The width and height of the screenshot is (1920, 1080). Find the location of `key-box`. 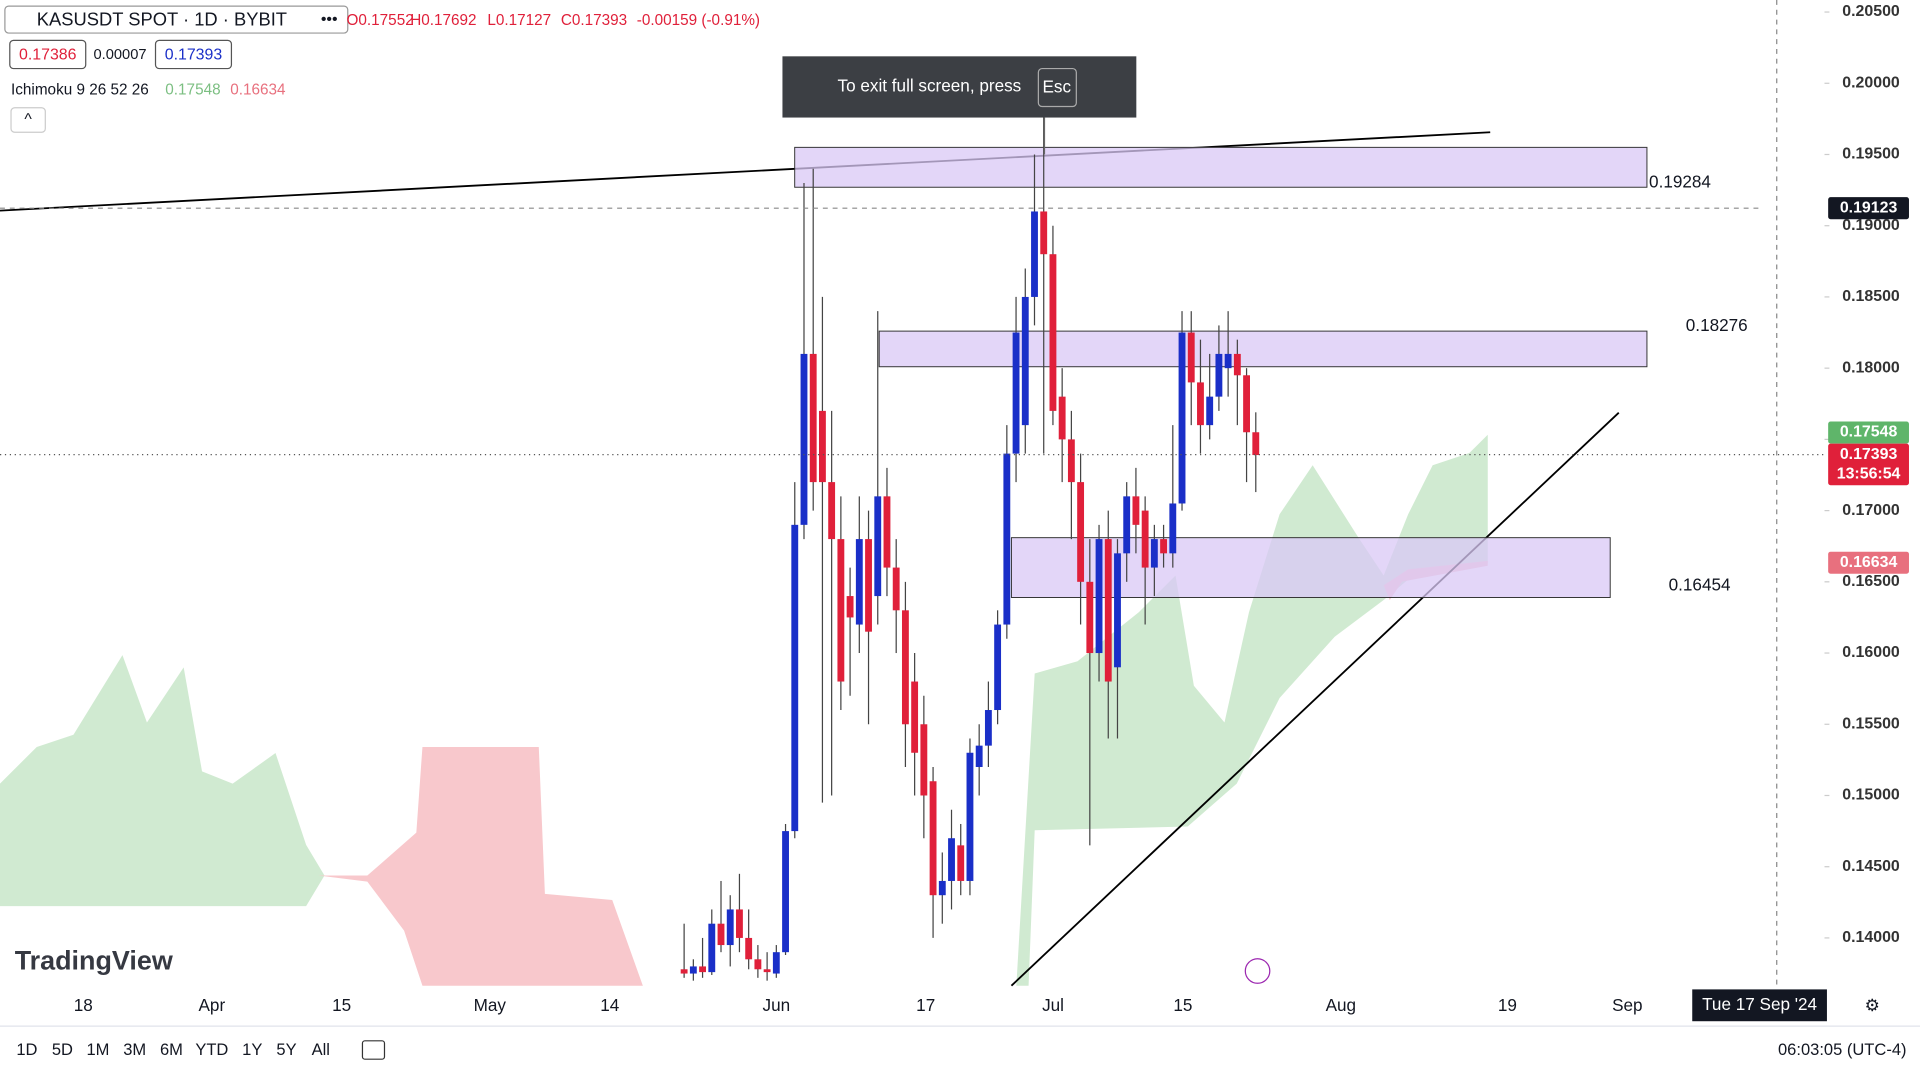

key-box is located at coordinates (1057, 87).